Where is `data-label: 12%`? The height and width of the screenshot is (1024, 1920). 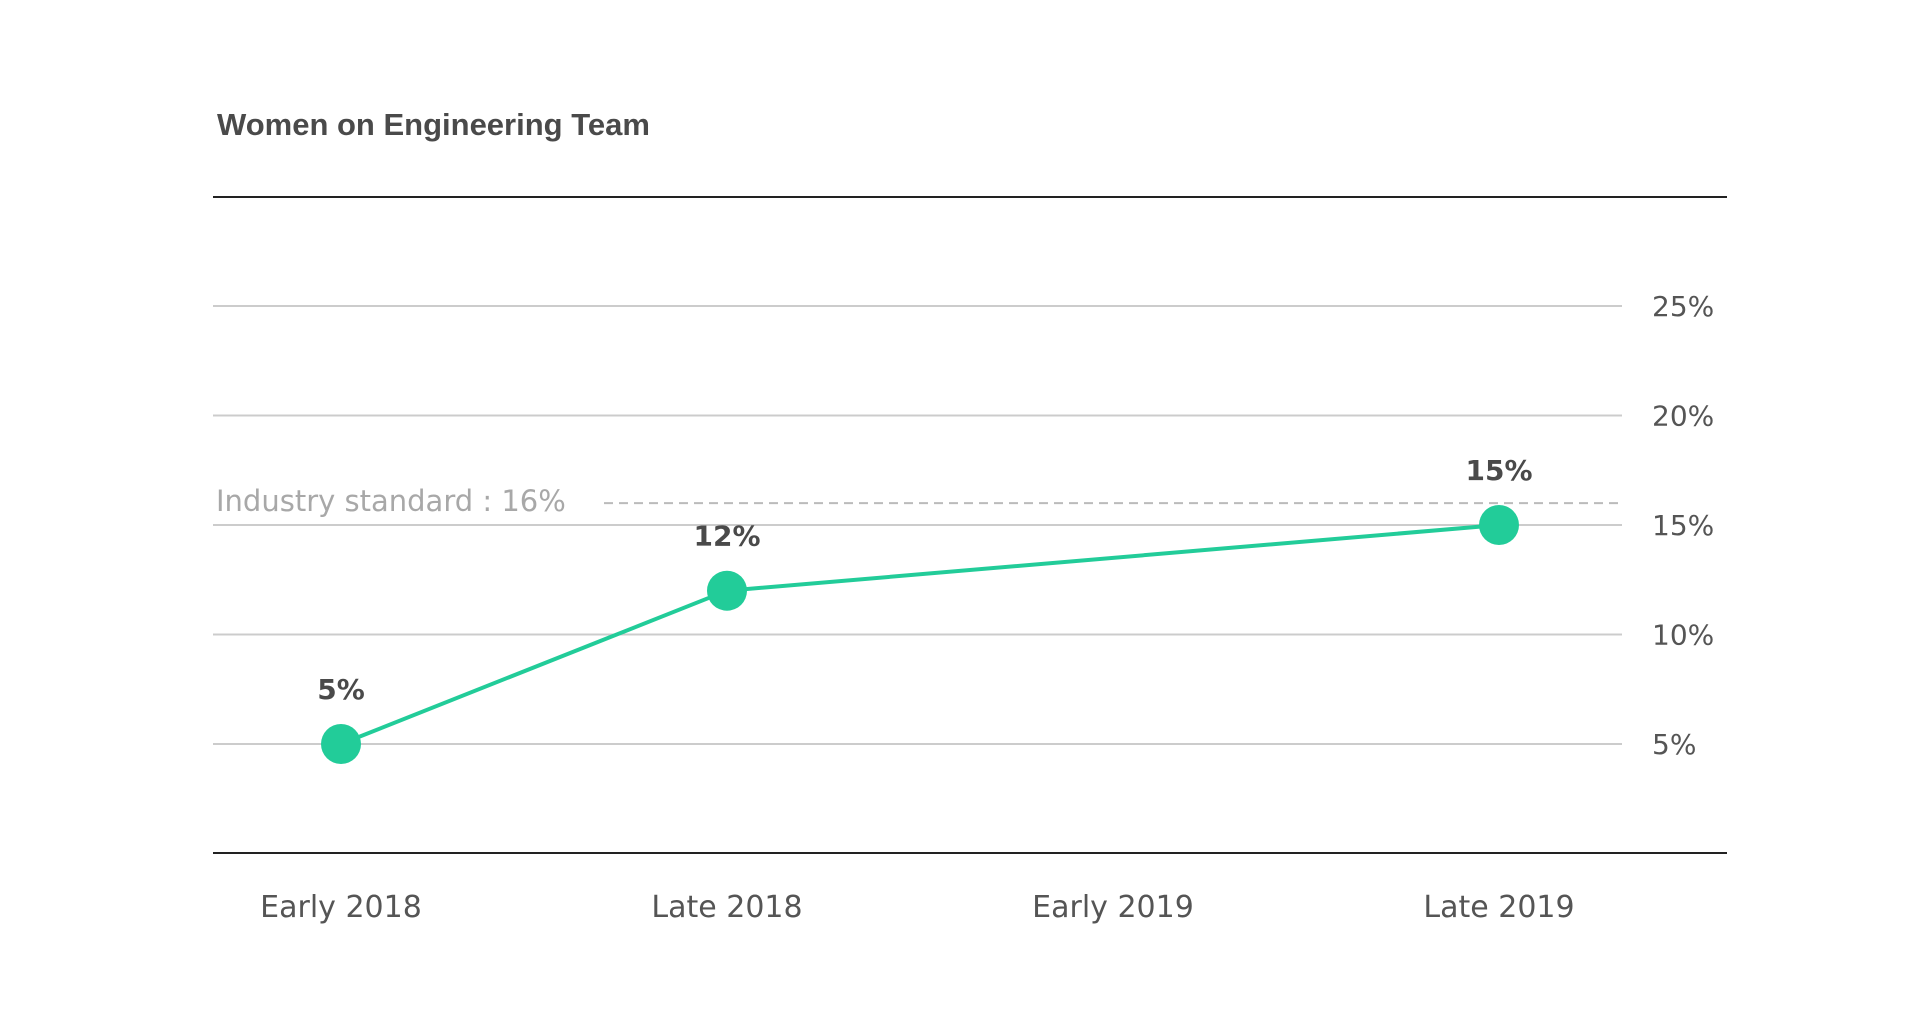 data-label: 12% is located at coordinates (726, 536).